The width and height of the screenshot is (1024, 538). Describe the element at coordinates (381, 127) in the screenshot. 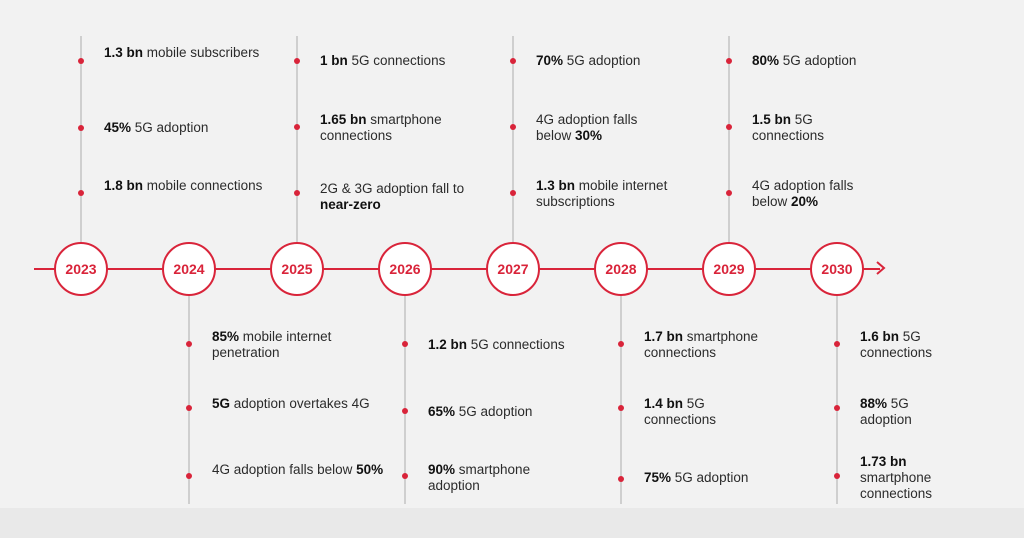

I see `fact-2025-2: 1.65 bn smartphone connections` at that location.